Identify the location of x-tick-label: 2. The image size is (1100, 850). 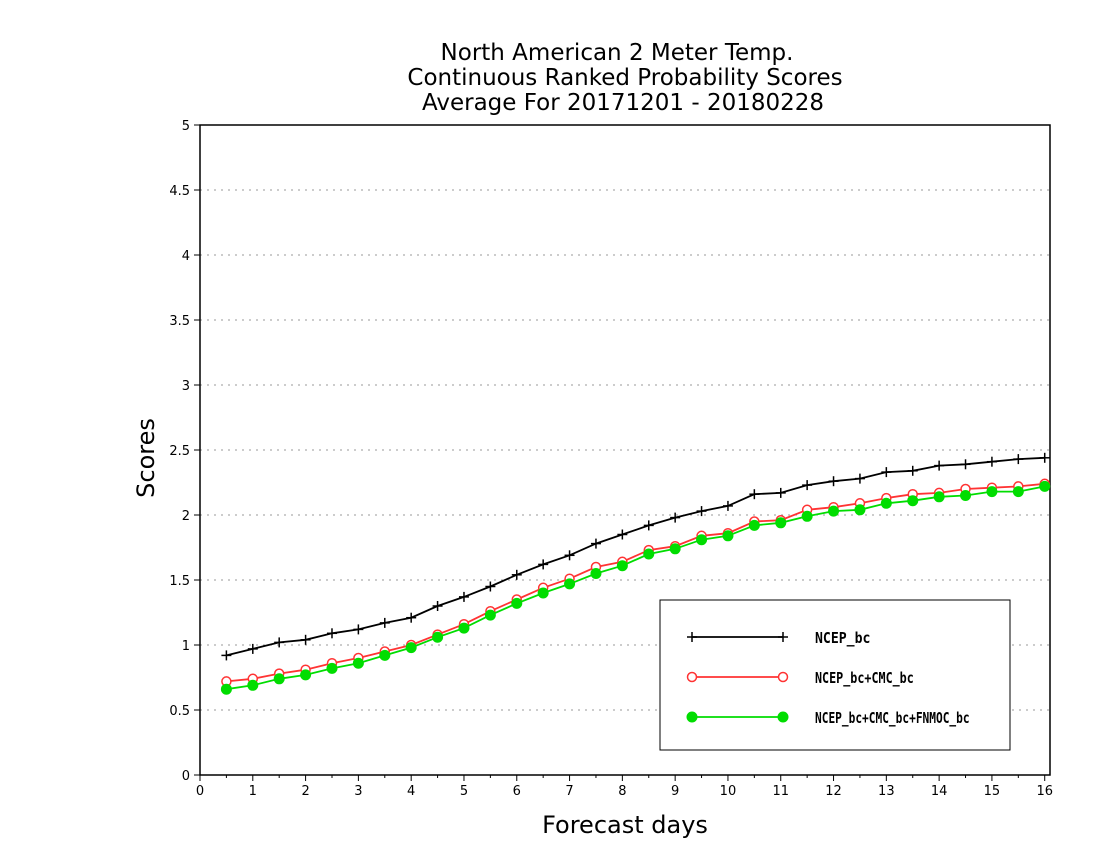
(305, 791).